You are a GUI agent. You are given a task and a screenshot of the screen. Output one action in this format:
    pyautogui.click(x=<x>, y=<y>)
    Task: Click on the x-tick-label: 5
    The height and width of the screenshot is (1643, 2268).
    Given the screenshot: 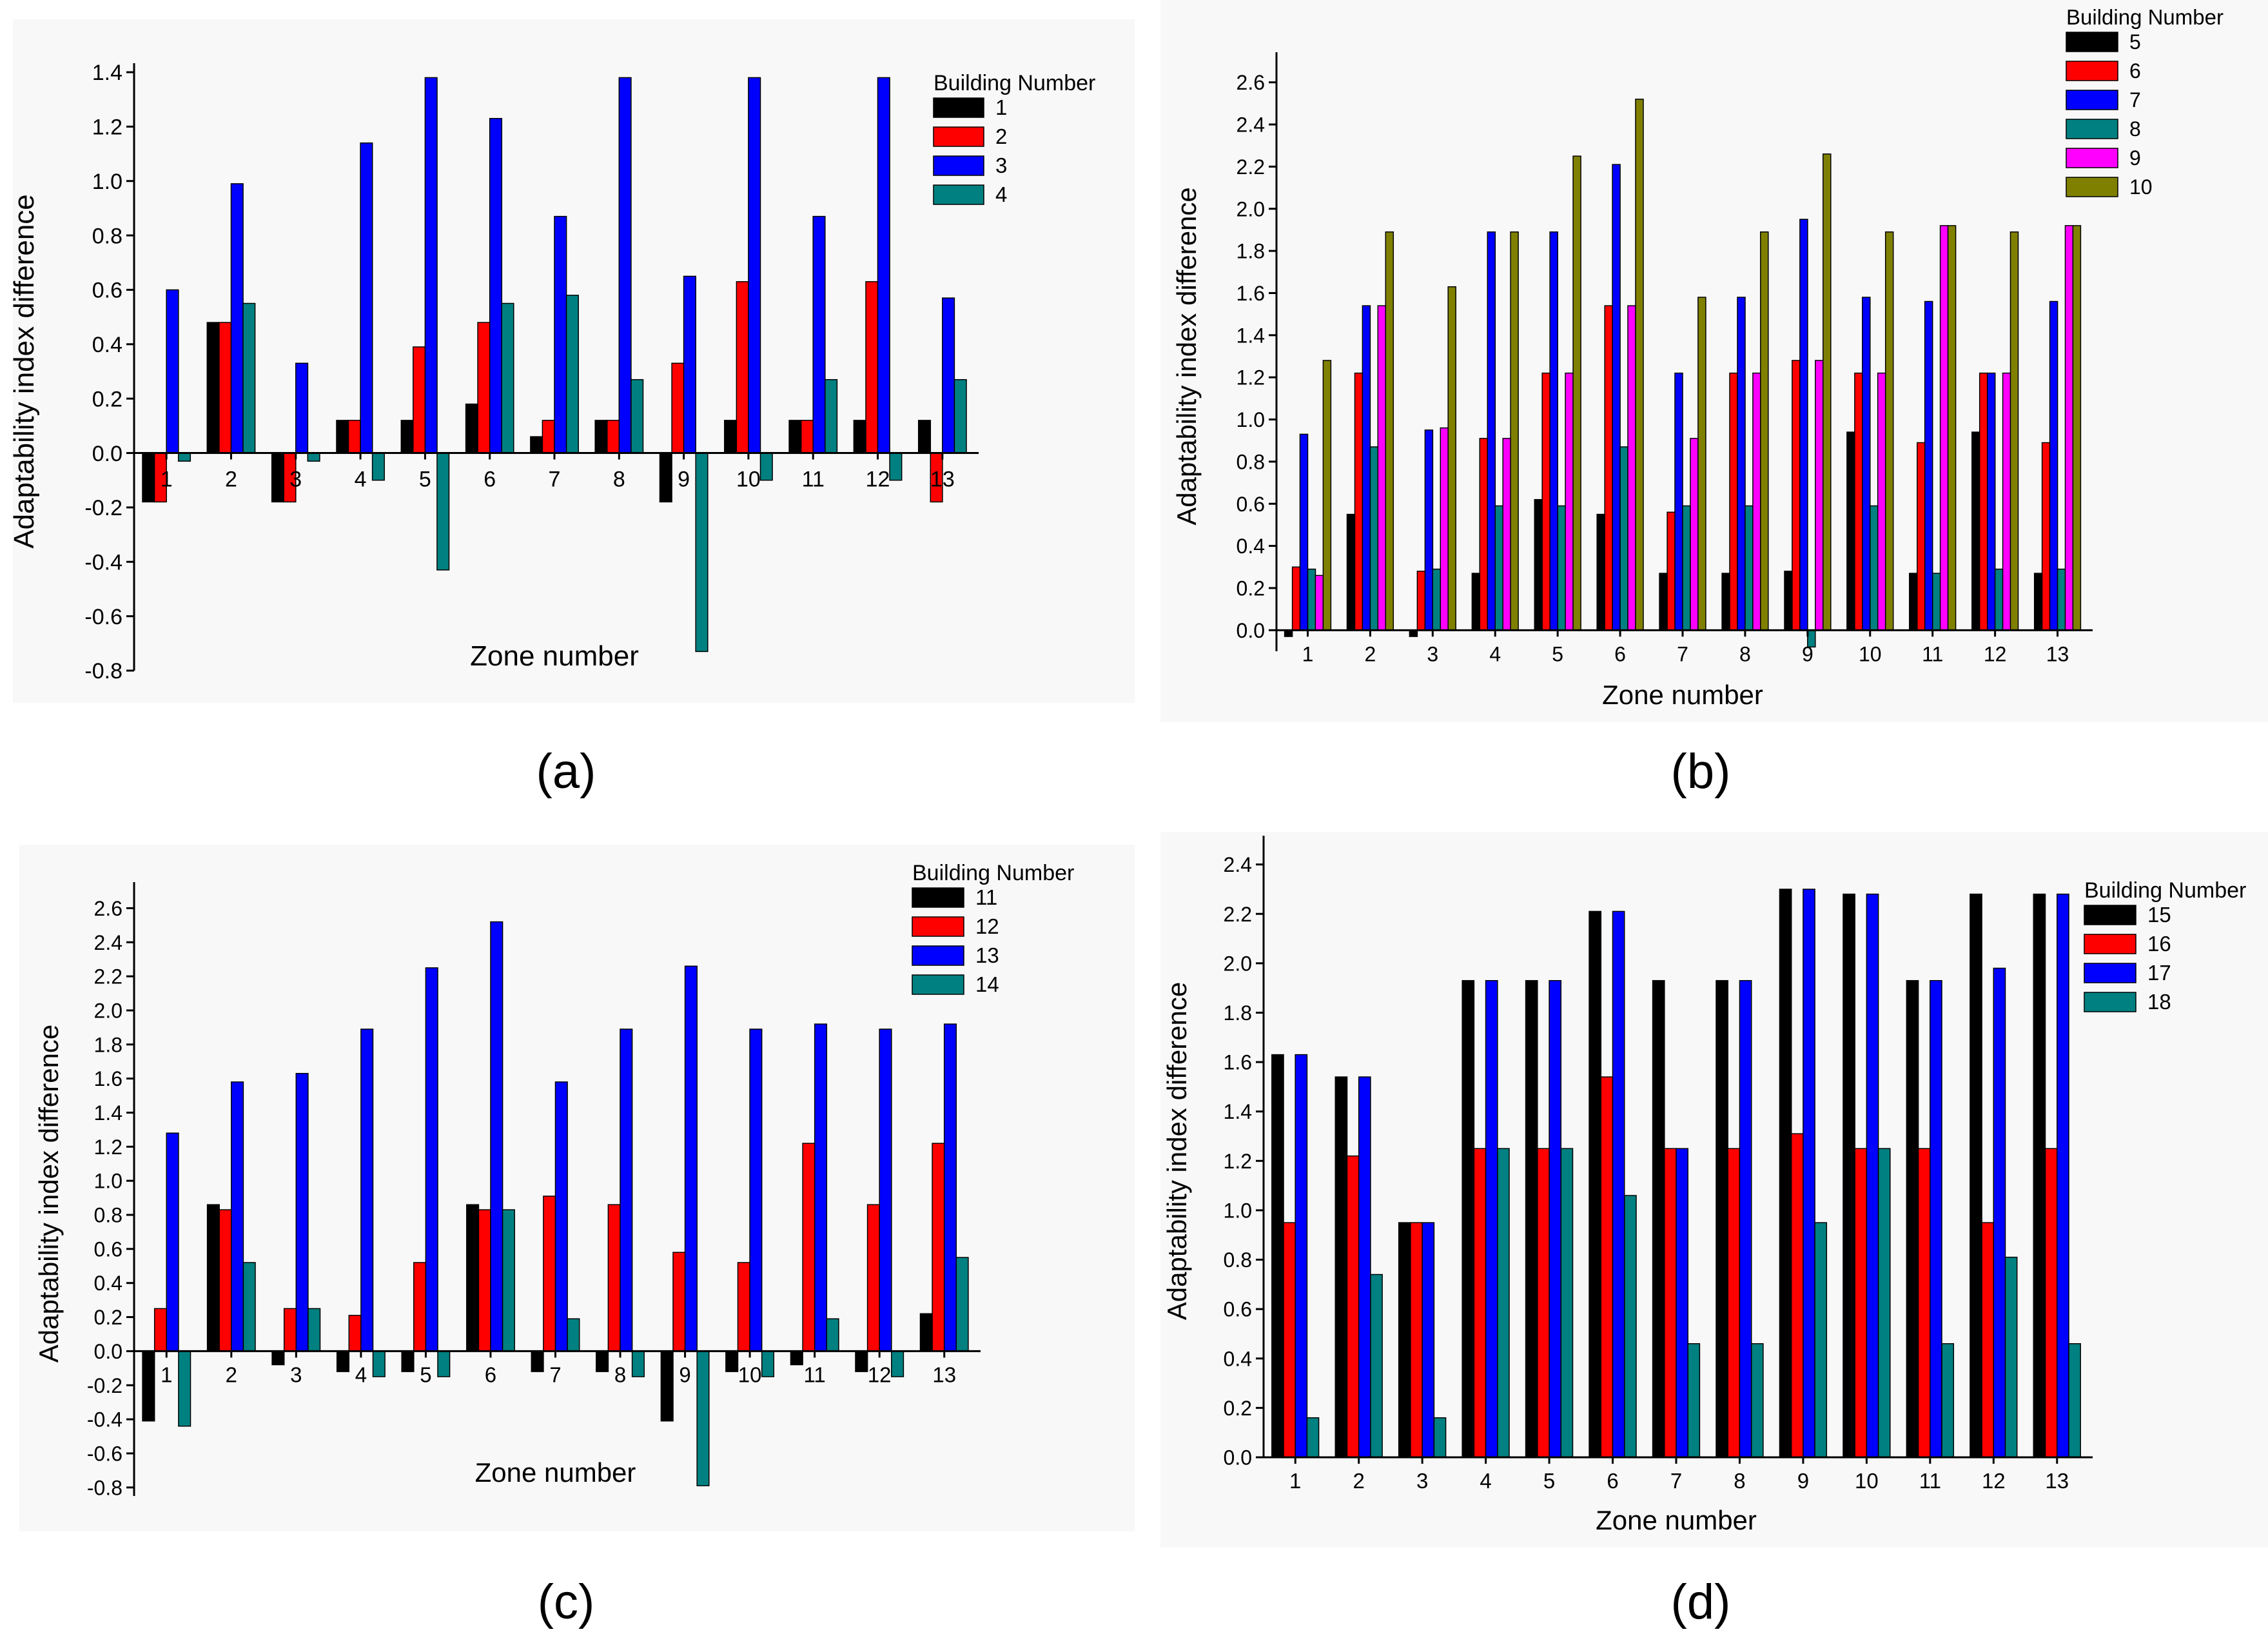 What is the action you would take?
    pyautogui.click(x=1557, y=653)
    